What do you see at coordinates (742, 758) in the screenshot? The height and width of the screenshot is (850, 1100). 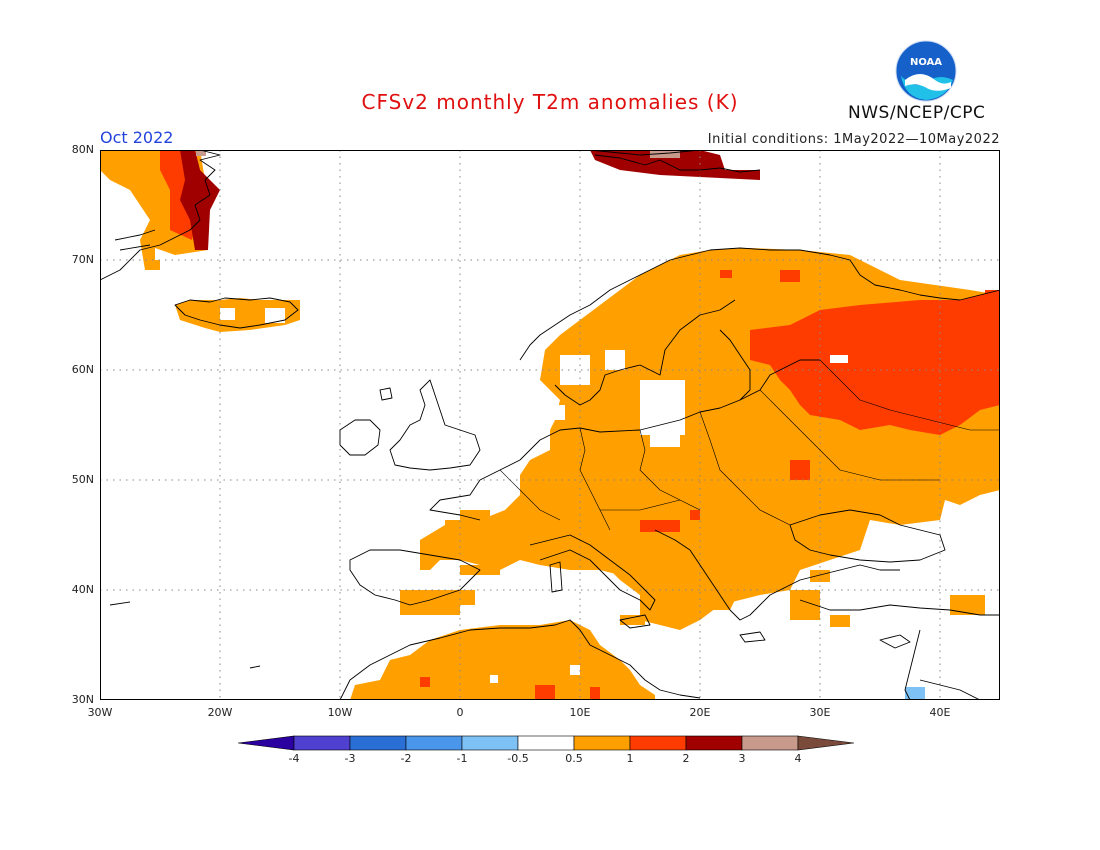 I see `colorbar-label: 3` at bounding box center [742, 758].